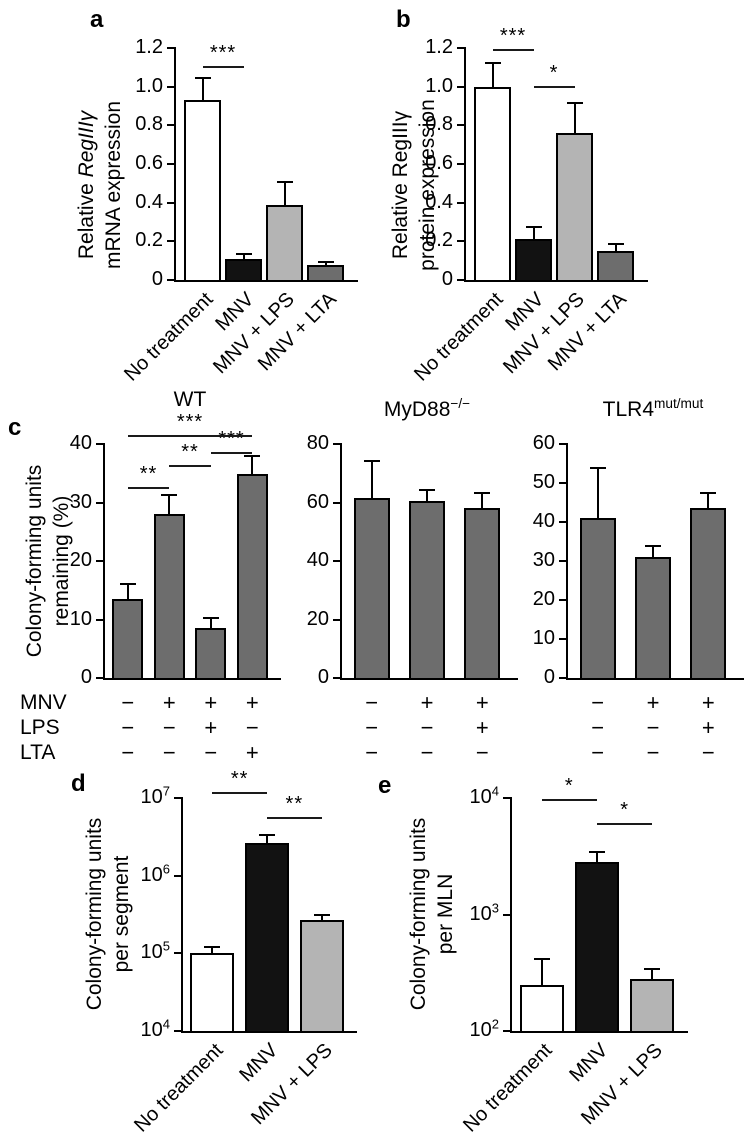 The width and height of the screenshot is (750, 1142). I want to click on matrix-row-label-lta: LTA, so click(38, 752).